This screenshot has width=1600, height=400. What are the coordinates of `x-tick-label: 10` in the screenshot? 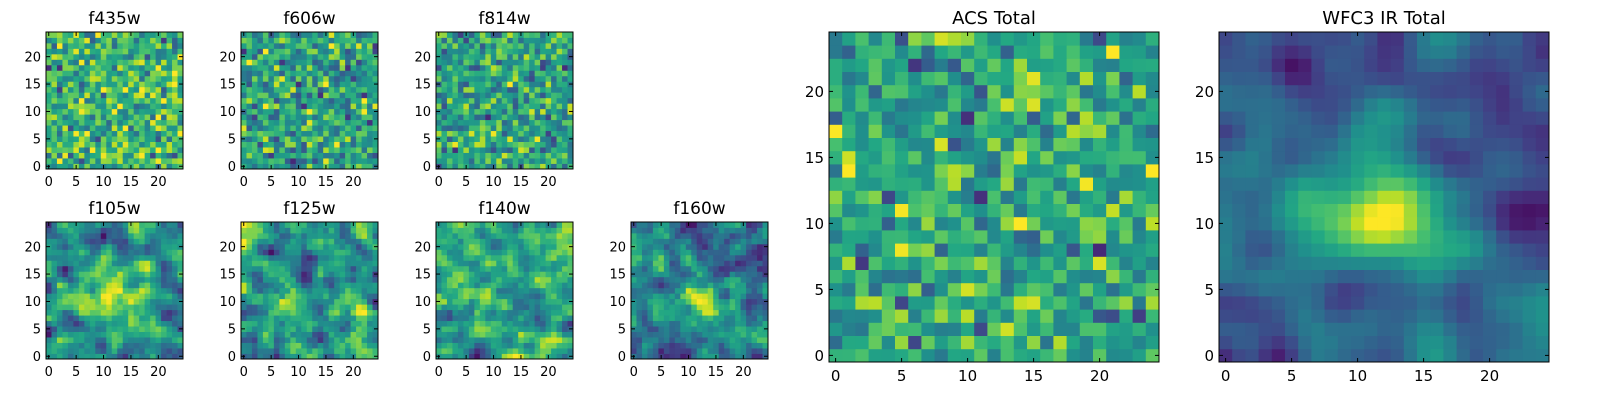 It's located at (298, 182).